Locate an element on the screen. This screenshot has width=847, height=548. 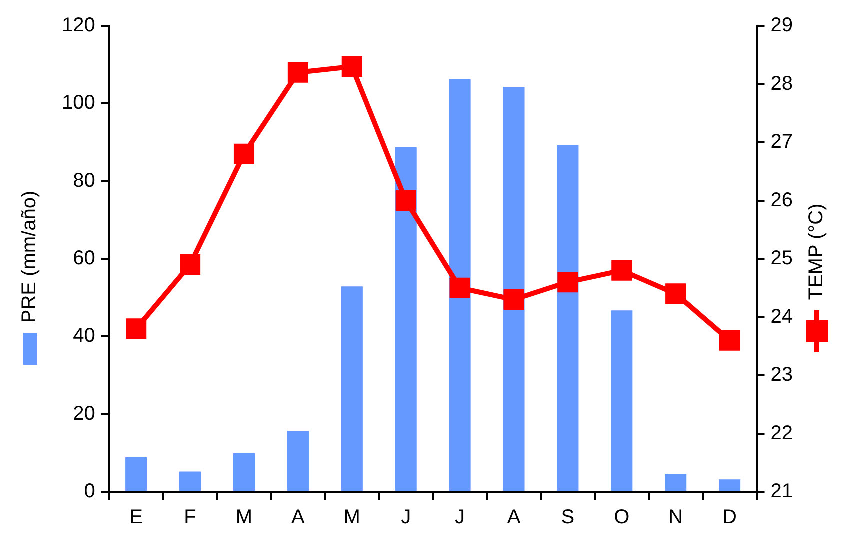
y-tick-label: 20 is located at coordinates (84, 413).